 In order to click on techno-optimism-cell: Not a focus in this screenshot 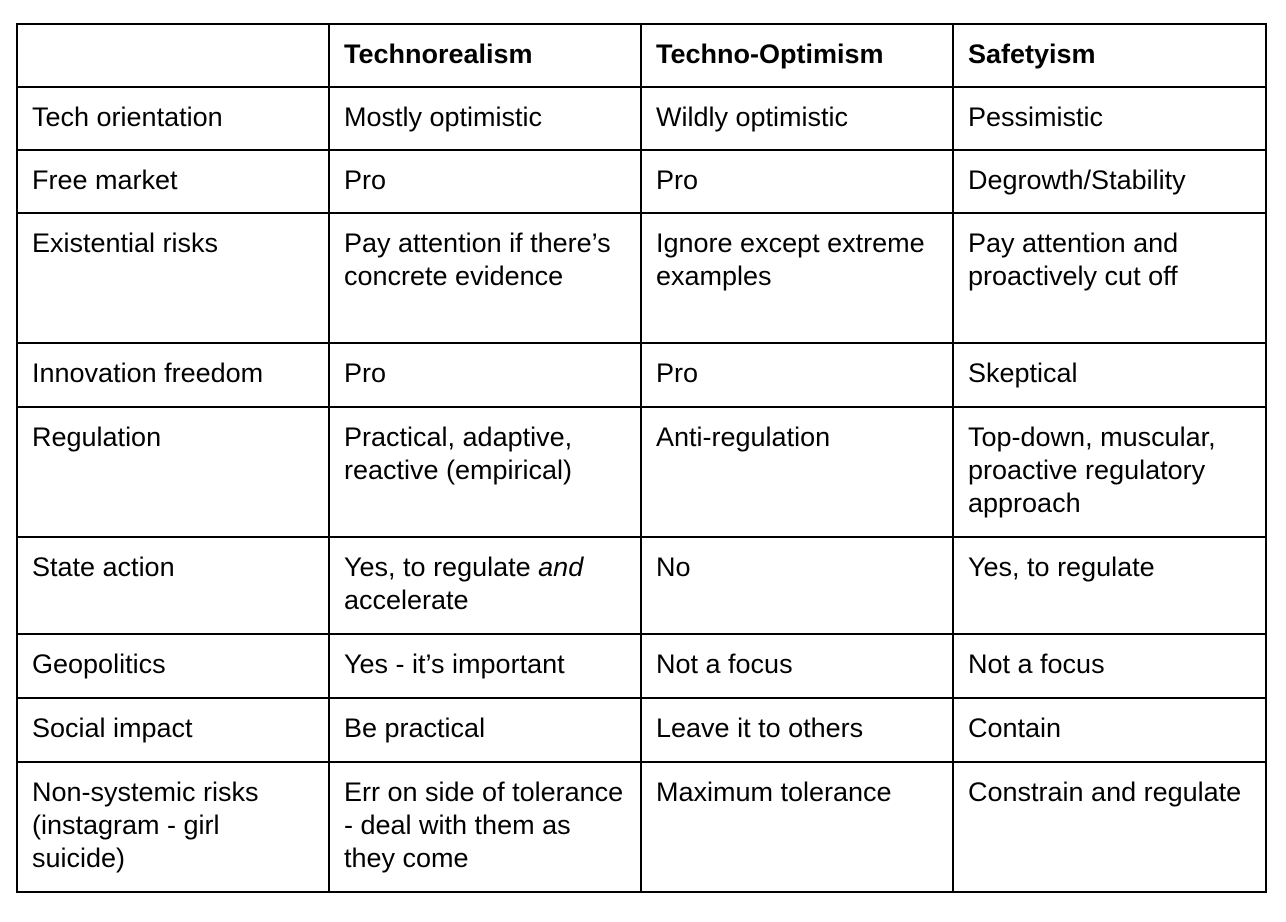, I will do `click(797, 666)`.